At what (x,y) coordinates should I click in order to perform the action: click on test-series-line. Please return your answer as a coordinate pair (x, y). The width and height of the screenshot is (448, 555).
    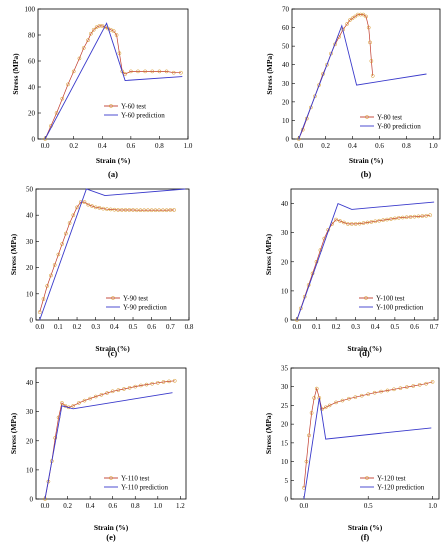
    Looking at the image, I should click on (107, 257).